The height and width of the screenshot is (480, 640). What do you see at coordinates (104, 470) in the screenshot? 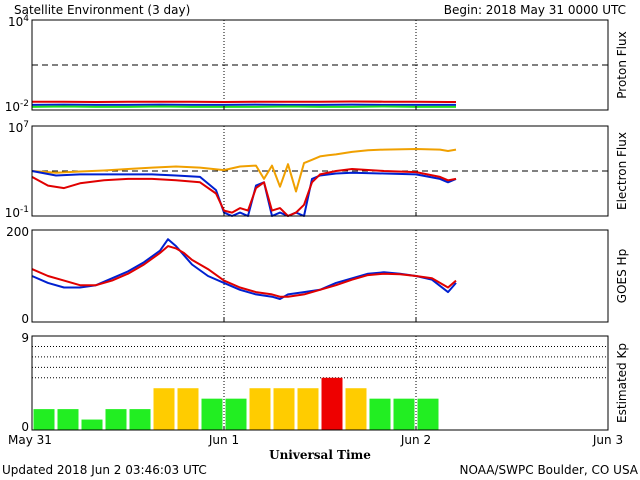
I see `updated-time: Updated 2018 Jun 2 03:46:03 UTC` at bounding box center [104, 470].